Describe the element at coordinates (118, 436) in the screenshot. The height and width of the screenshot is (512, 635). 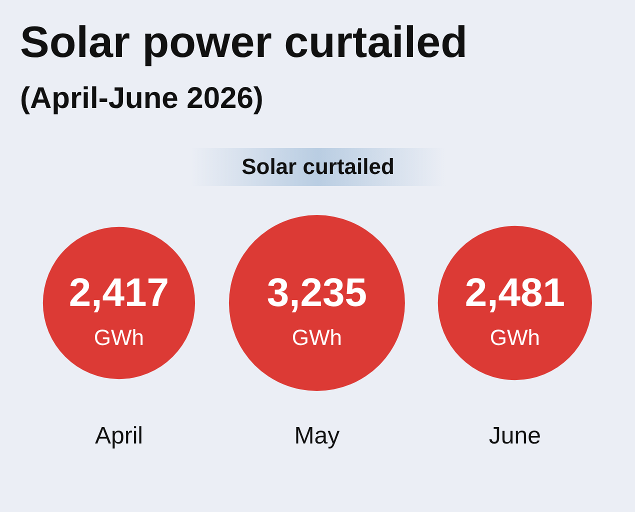
I see `category-label: April` at that location.